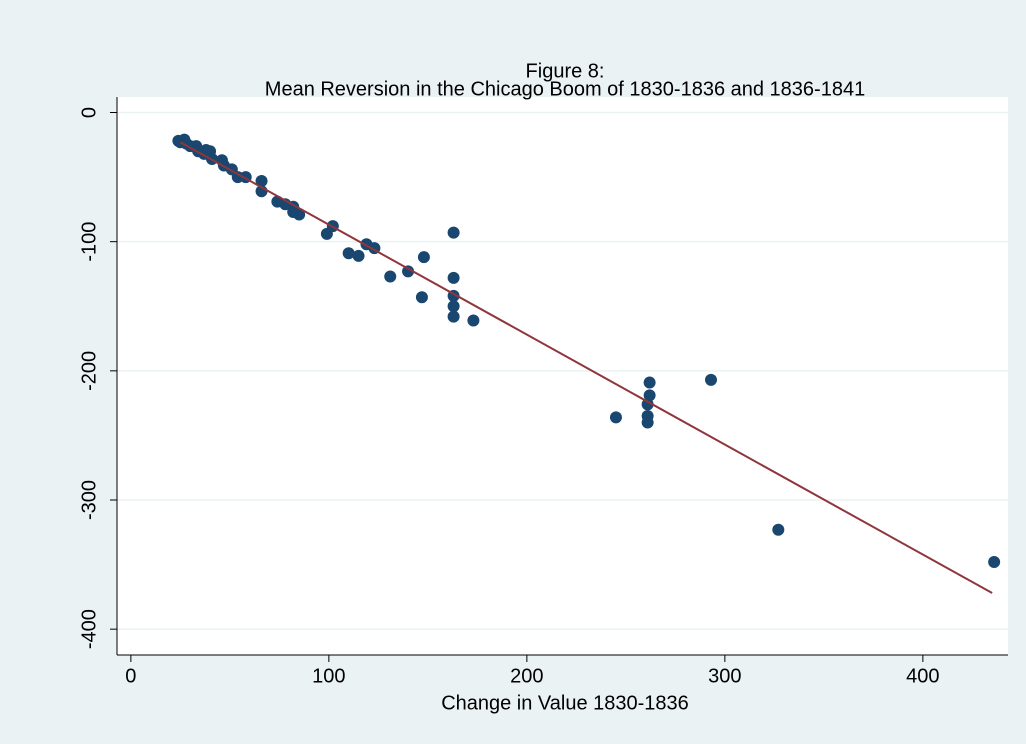  What do you see at coordinates (89, 112) in the screenshot?
I see `y-tick-label: 0` at bounding box center [89, 112].